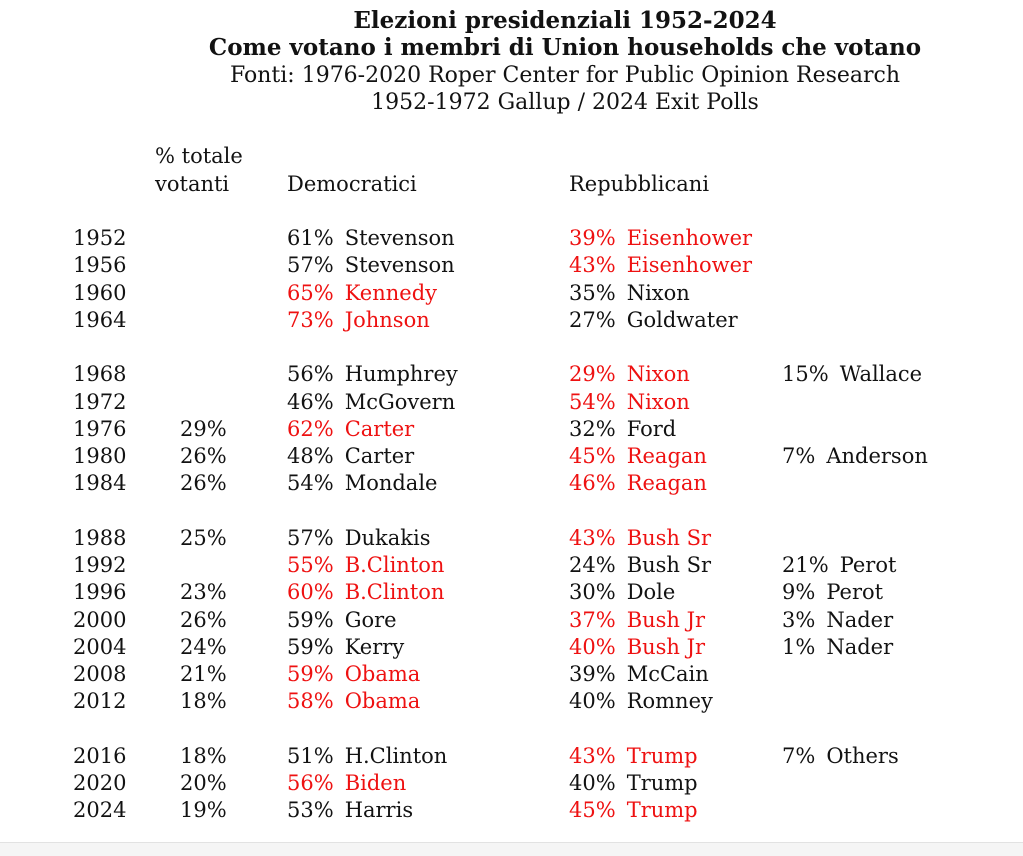 The width and height of the screenshot is (1023, 856). What do you see at coordinates (310, 537) in the screenshot?
I see `dem-percent: 57%` at bounding box center [310, 537].